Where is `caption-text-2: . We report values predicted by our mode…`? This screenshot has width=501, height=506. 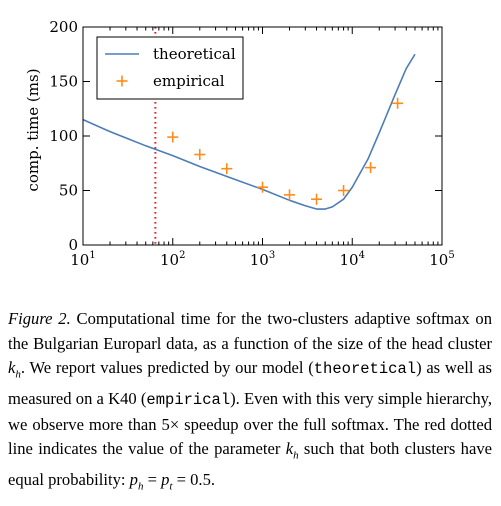 caption-text-2: . We report values predicted by our mode… is located at coordinates (167, 368).